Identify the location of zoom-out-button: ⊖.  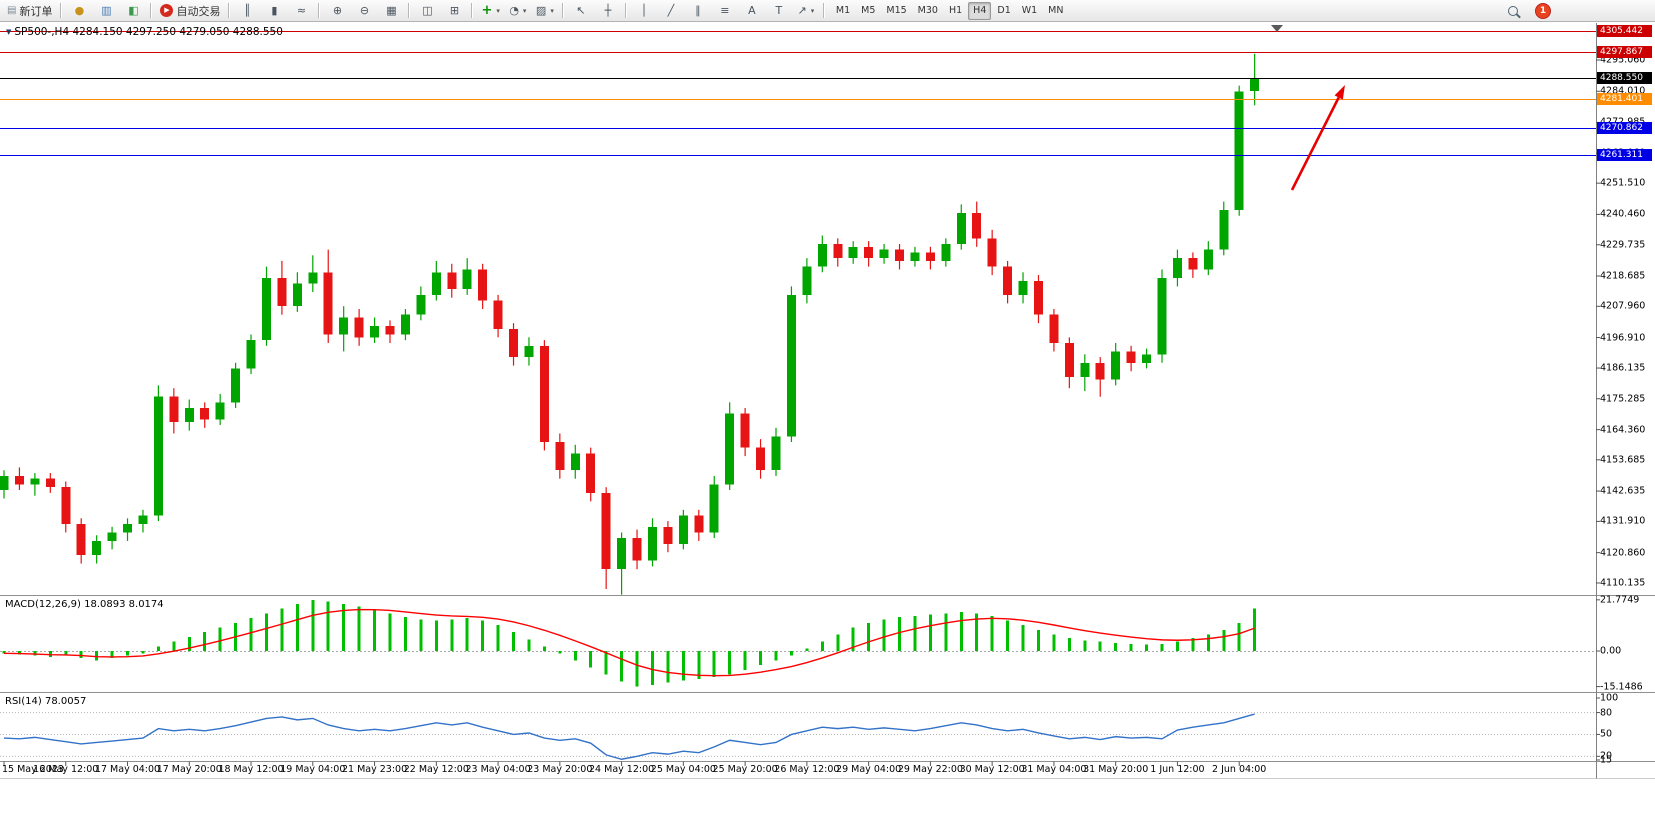
(364, 11).